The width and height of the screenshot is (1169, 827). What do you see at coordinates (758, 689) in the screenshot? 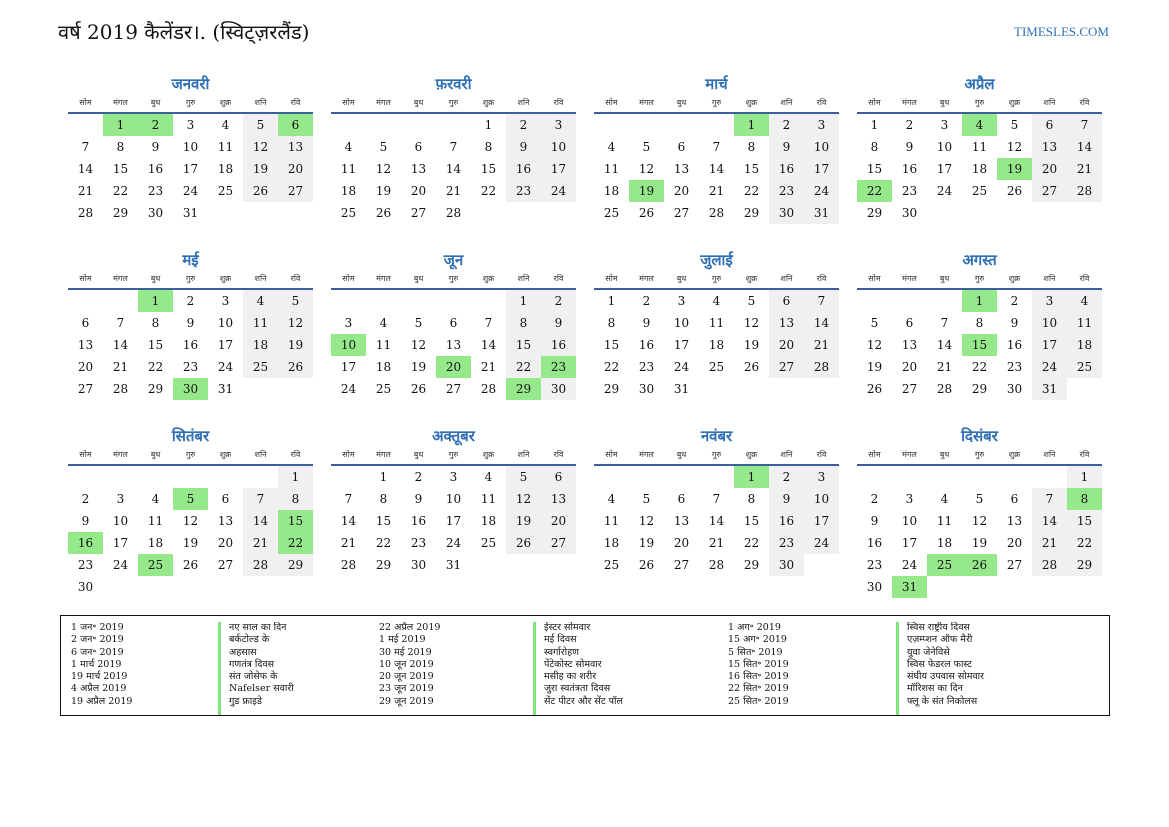
I see `holiday-date: 22 सित॰ 2019` at bounding box center [758, 689].